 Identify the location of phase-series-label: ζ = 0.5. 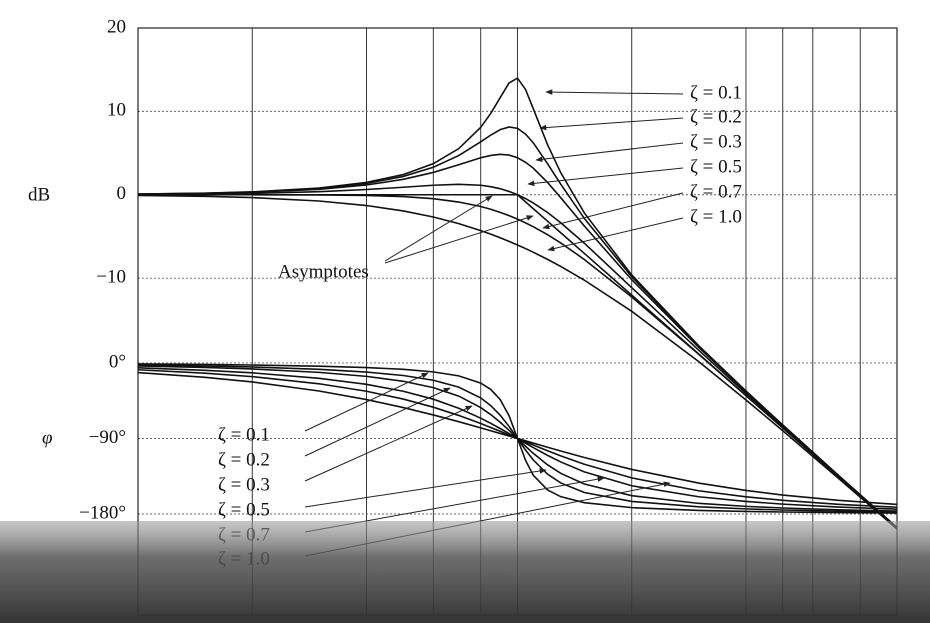
(244, 509).